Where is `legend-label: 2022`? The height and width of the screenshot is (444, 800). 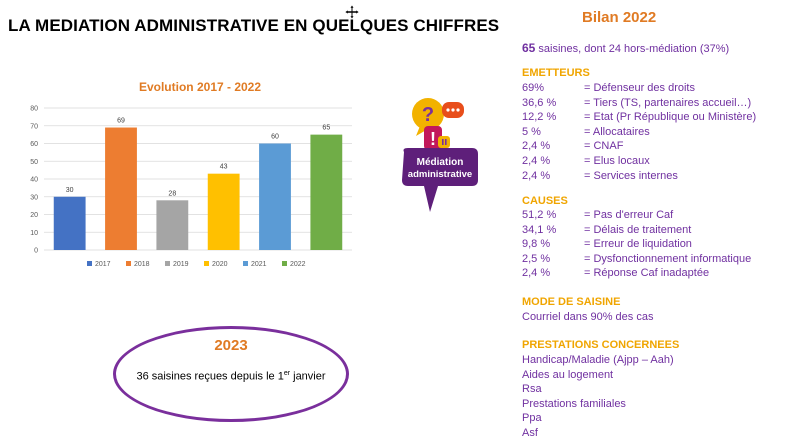 legend-label: 2022 is located at coordinates (298, 264).